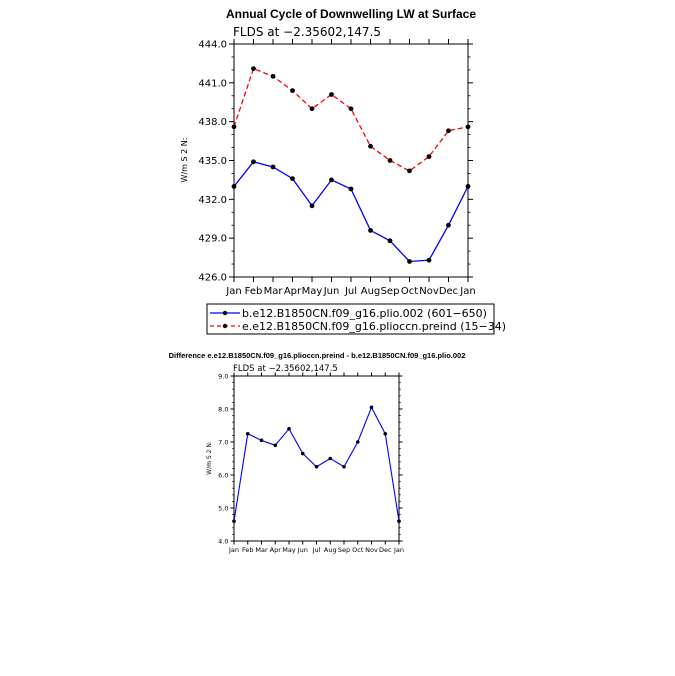  What do you see at coordinates (212, 83) in the screenshot?
I see `y-tick-label: 441.0` at bounding box center [212, 83].